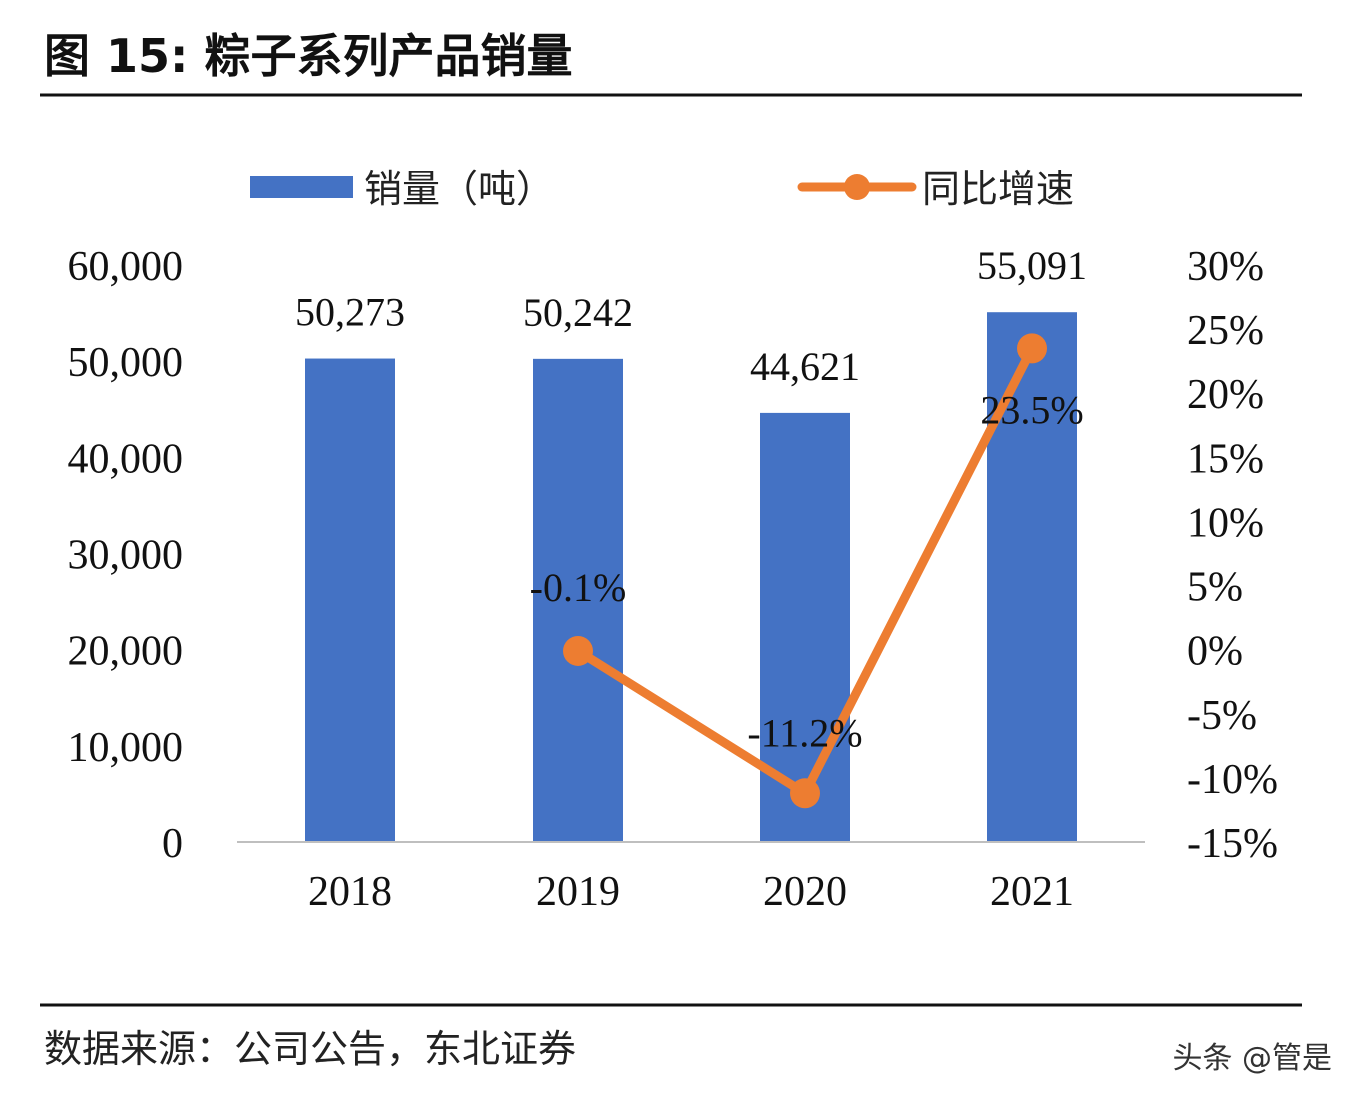 Image resolution: width=1364 pixels, height=1104 pixels. I want to click on growth-point-2020, so click(805, 793).